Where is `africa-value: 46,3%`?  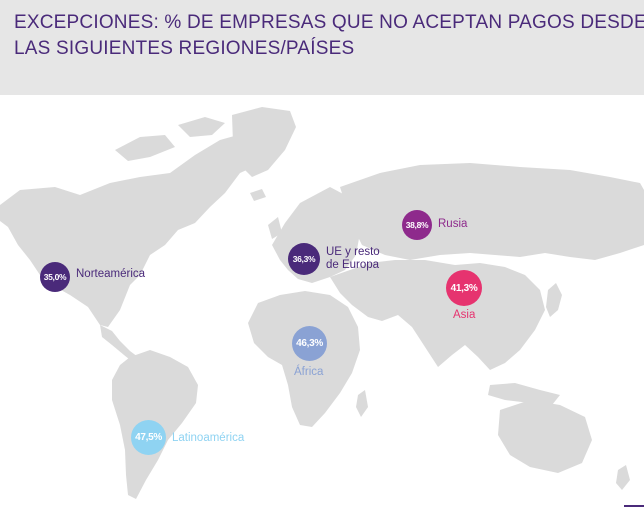
africa-value: 46,3% is located at coordinates (309, 343).